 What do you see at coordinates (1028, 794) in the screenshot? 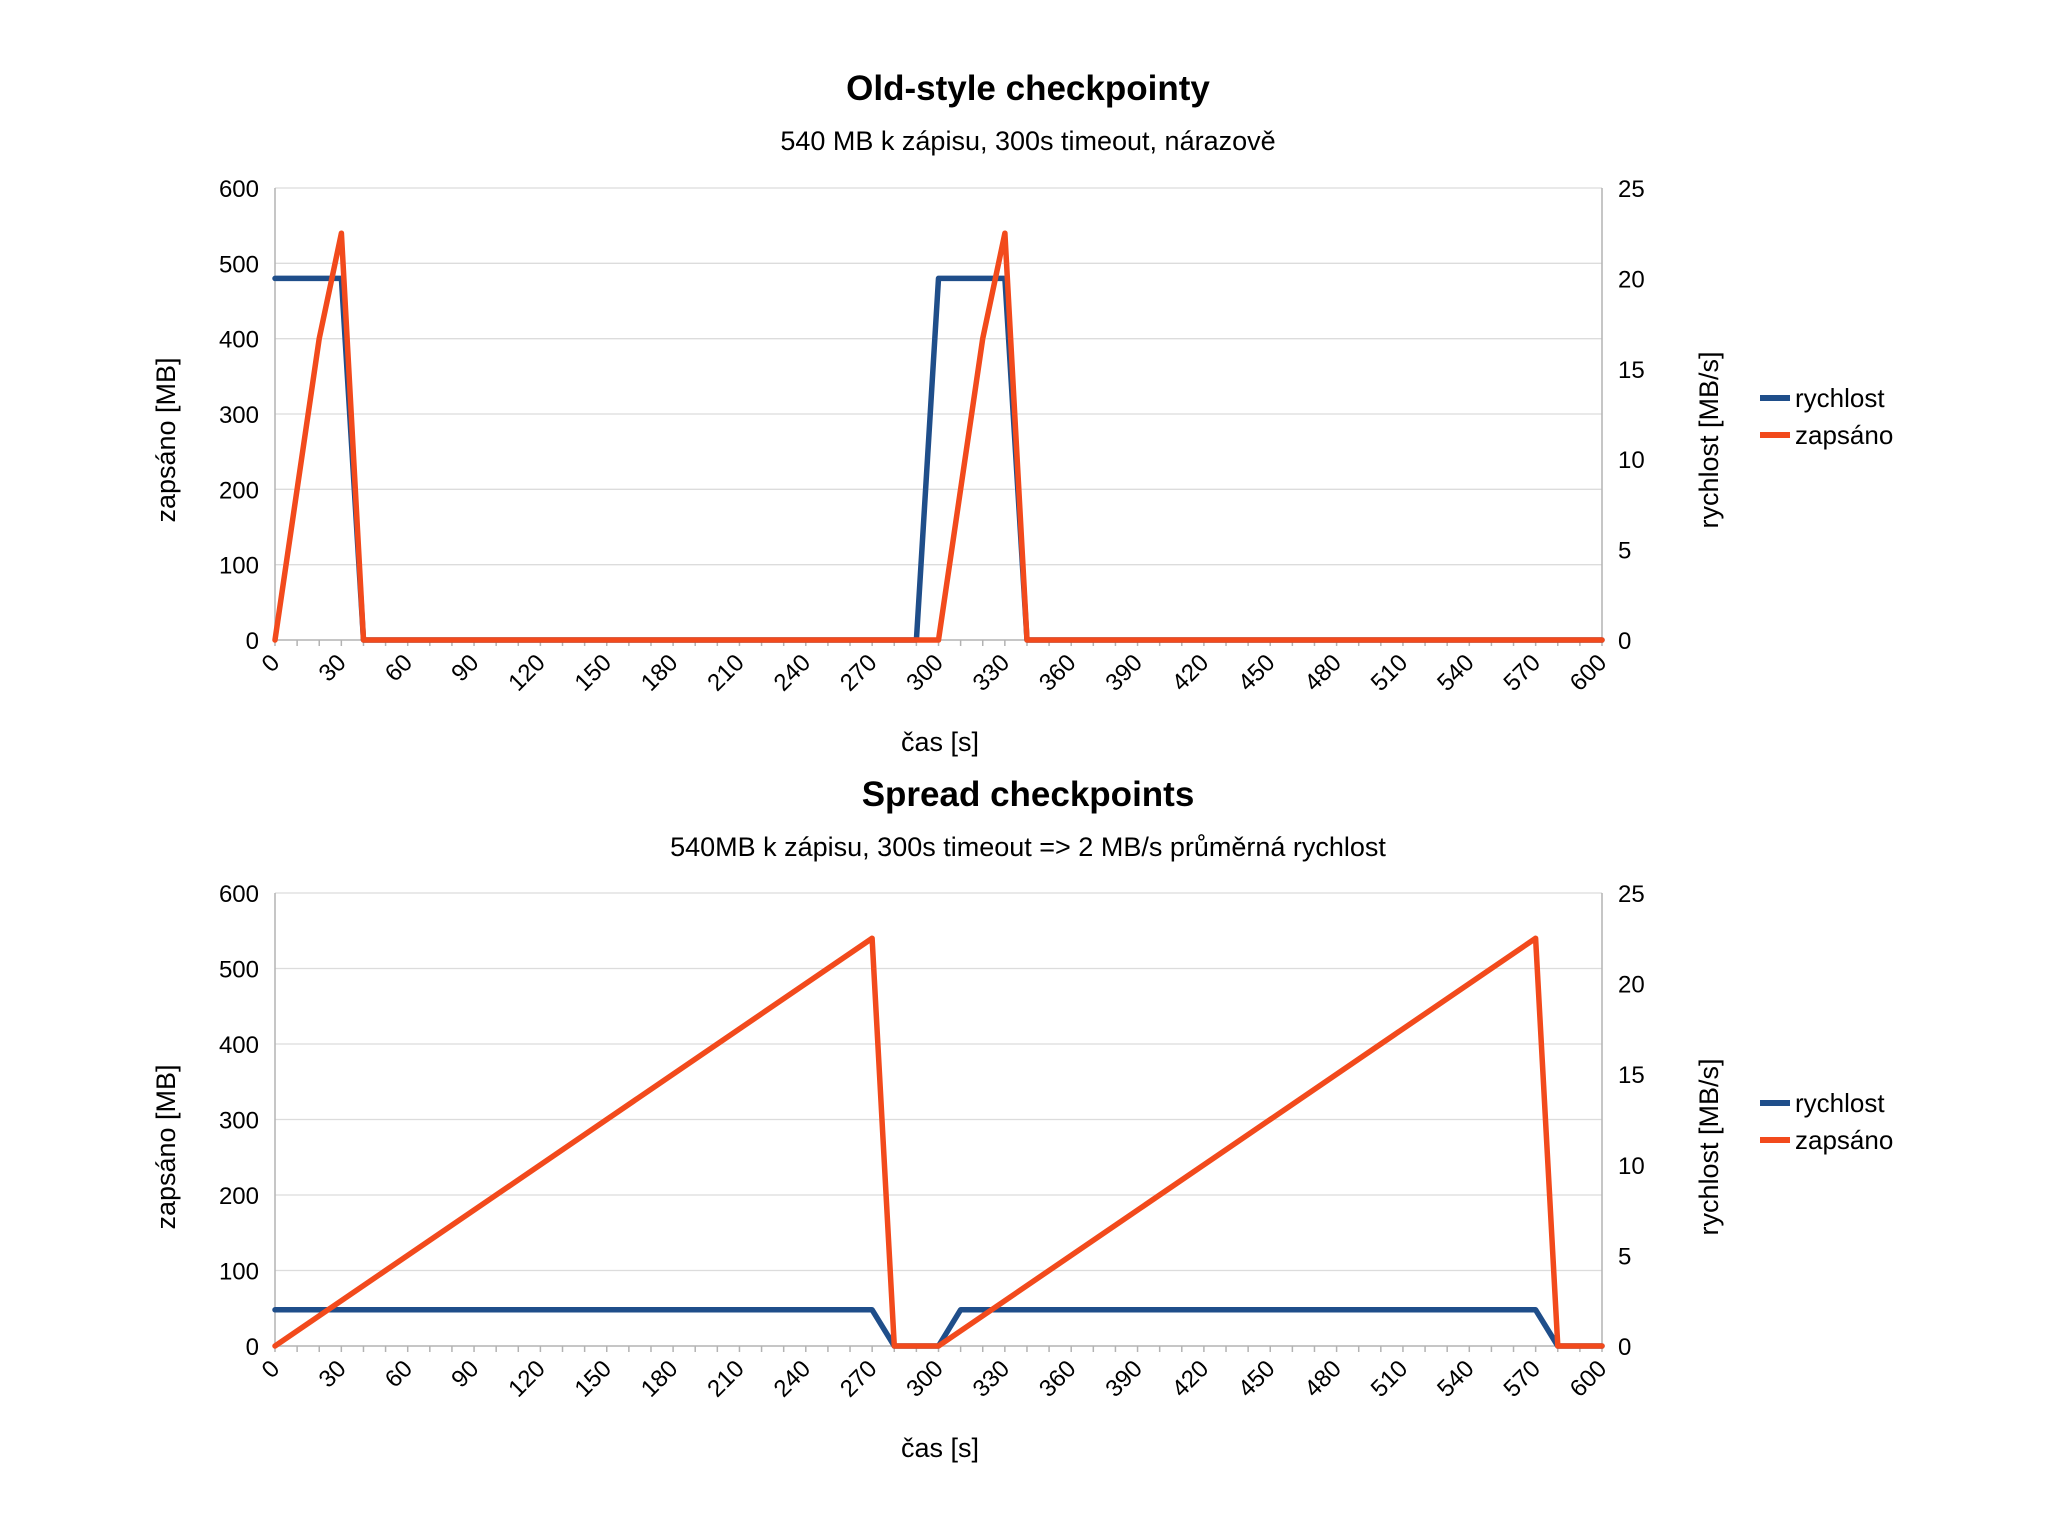
I see `chart-title: Spread checkpoints` at bounding box center [1028, 794].